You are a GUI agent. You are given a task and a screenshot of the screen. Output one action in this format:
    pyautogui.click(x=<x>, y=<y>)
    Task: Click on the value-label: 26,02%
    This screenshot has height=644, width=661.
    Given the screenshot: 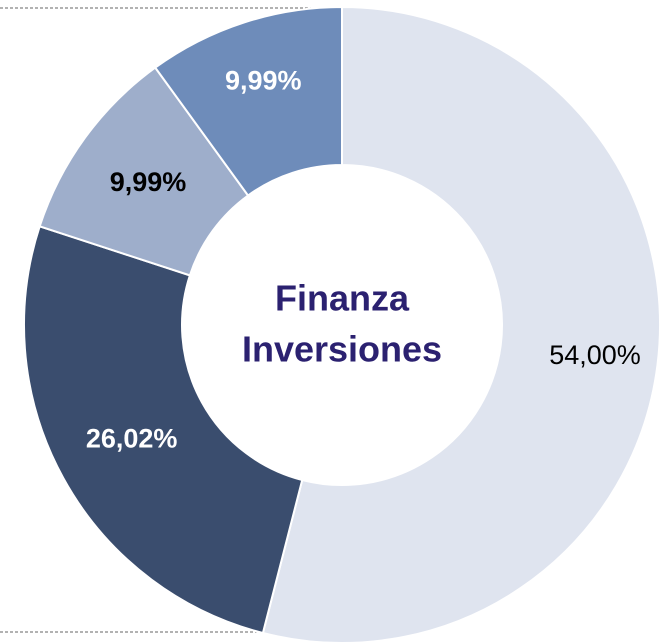 What is the action you would take?
    pyautogui.click(x=132, y=439)
    